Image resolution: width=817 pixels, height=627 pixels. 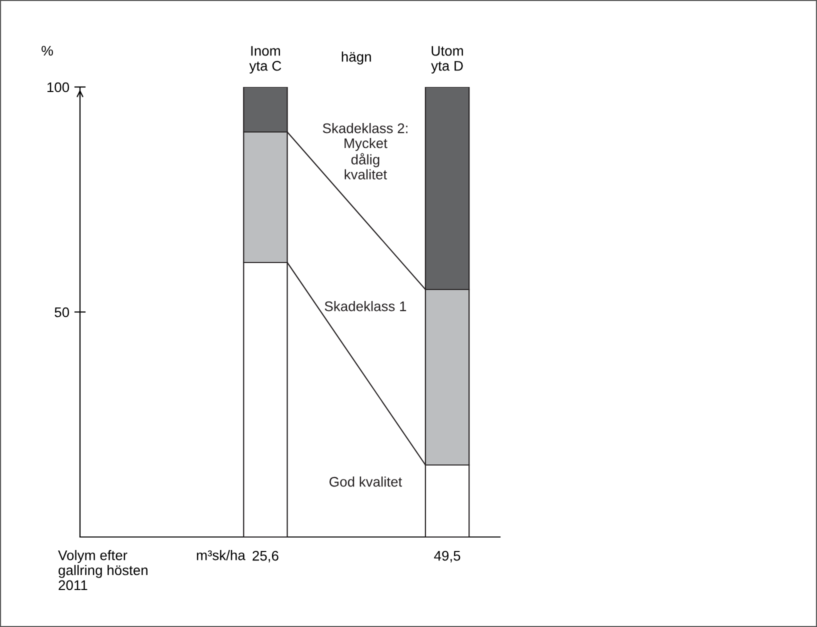 What do you see at coordinates (62, 312) in the screenshot?
I see `y-tick-label: 50` at bounding box center [62, 312].